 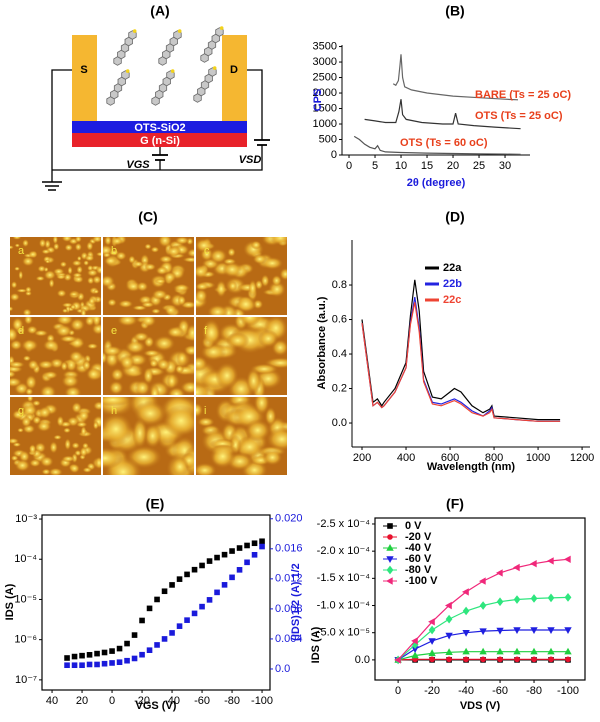 What do you see at coordinates (84, 78) in the screenshot?
I see `source-electrode` at bounding box center [84, 78].